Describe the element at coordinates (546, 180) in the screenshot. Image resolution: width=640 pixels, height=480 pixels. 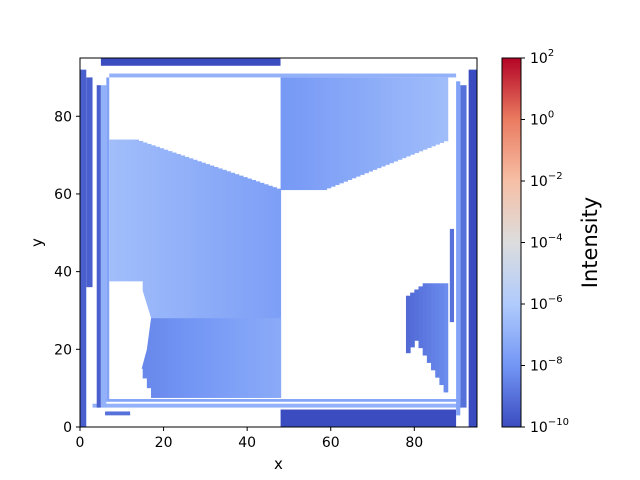
I see `colorbar-tick-label: 10⁻²` at that location.